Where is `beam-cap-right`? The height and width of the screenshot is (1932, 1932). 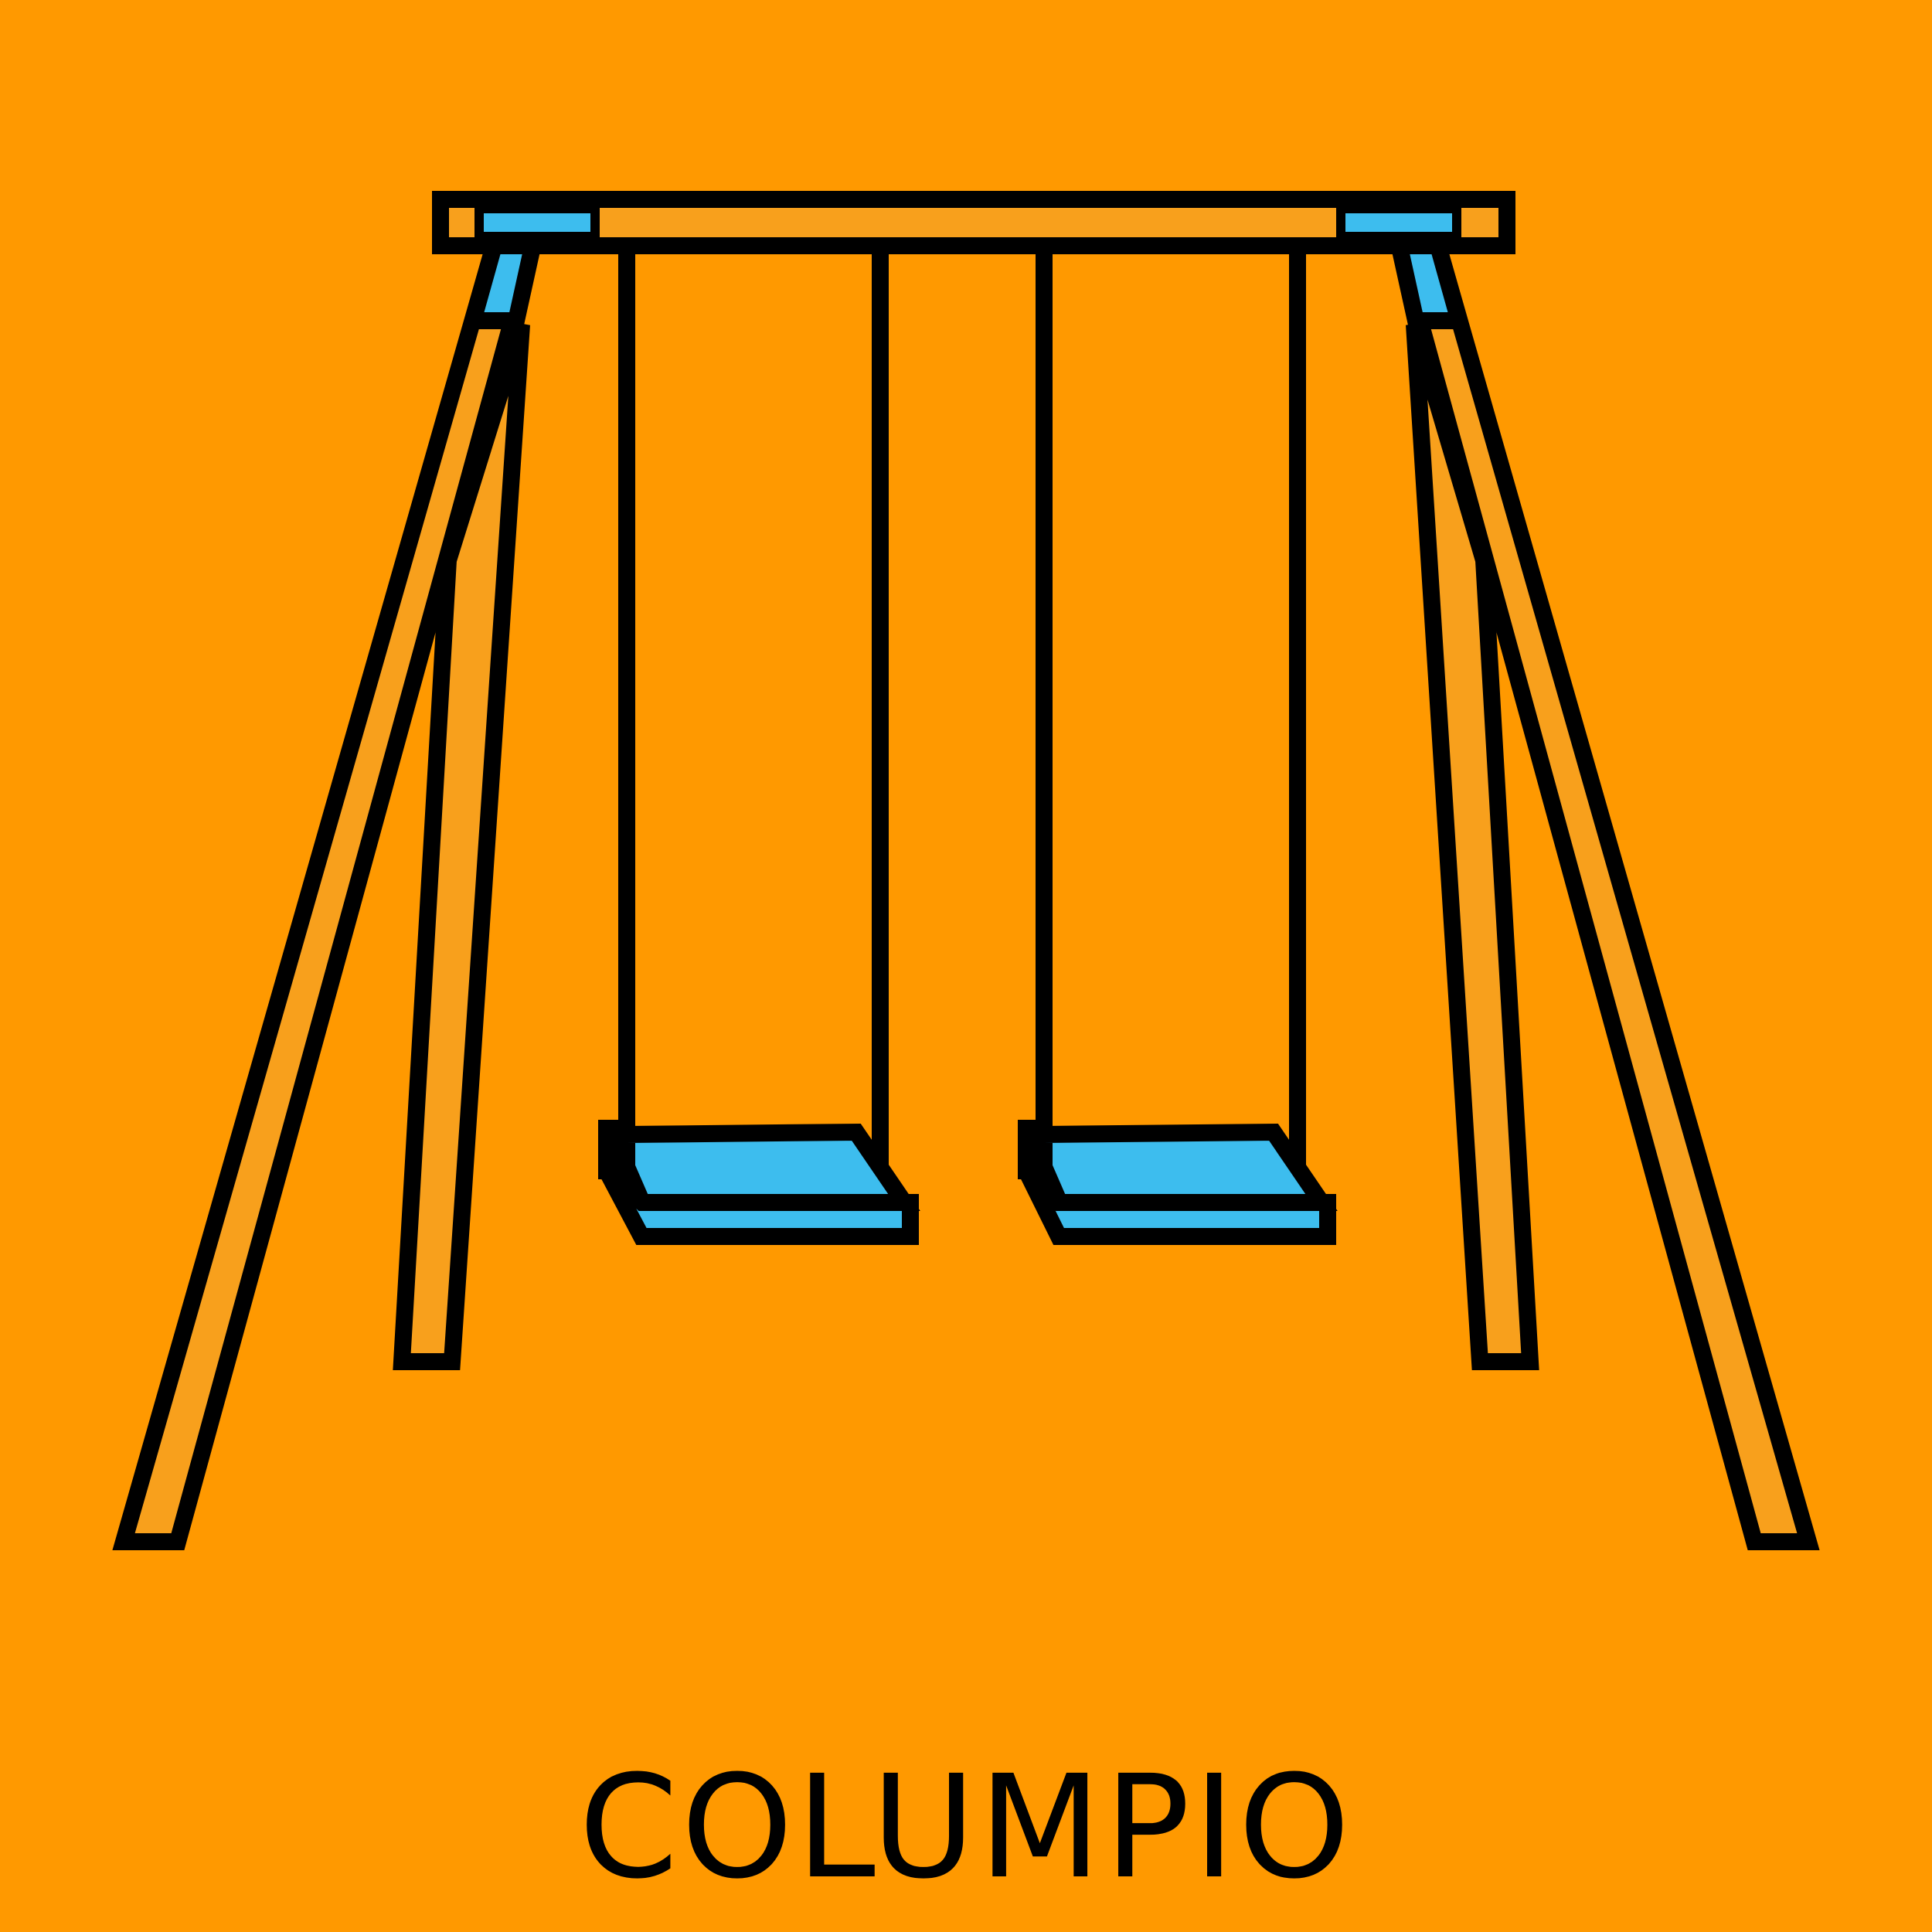
beam-cap-right is located at coordinates (1398, 223).